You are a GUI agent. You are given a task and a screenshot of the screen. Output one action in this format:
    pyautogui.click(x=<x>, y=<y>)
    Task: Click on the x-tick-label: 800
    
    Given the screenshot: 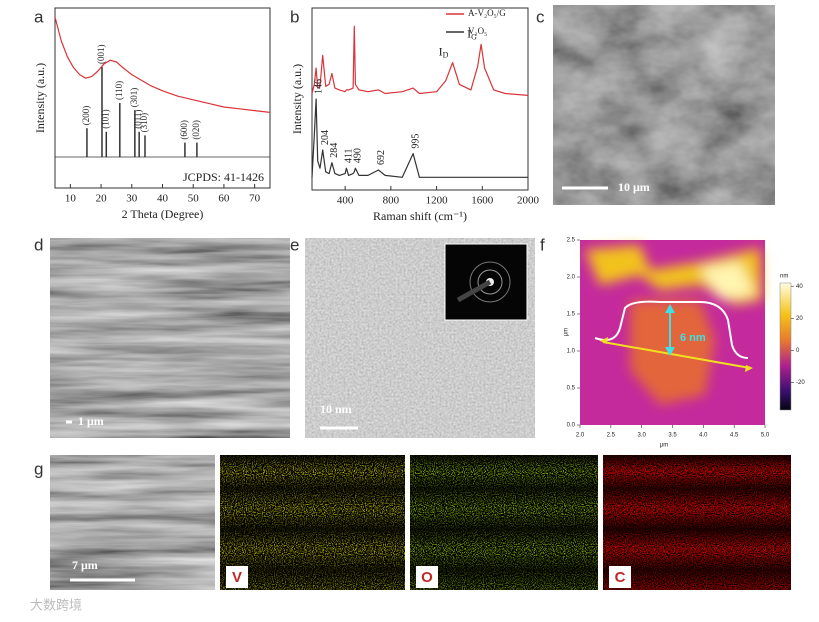 What is the action you would take?
    pyautogui.click(x=391, y=201)
    